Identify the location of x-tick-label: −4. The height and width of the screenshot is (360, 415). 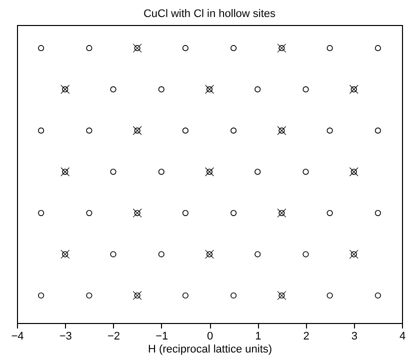
(17, 336).